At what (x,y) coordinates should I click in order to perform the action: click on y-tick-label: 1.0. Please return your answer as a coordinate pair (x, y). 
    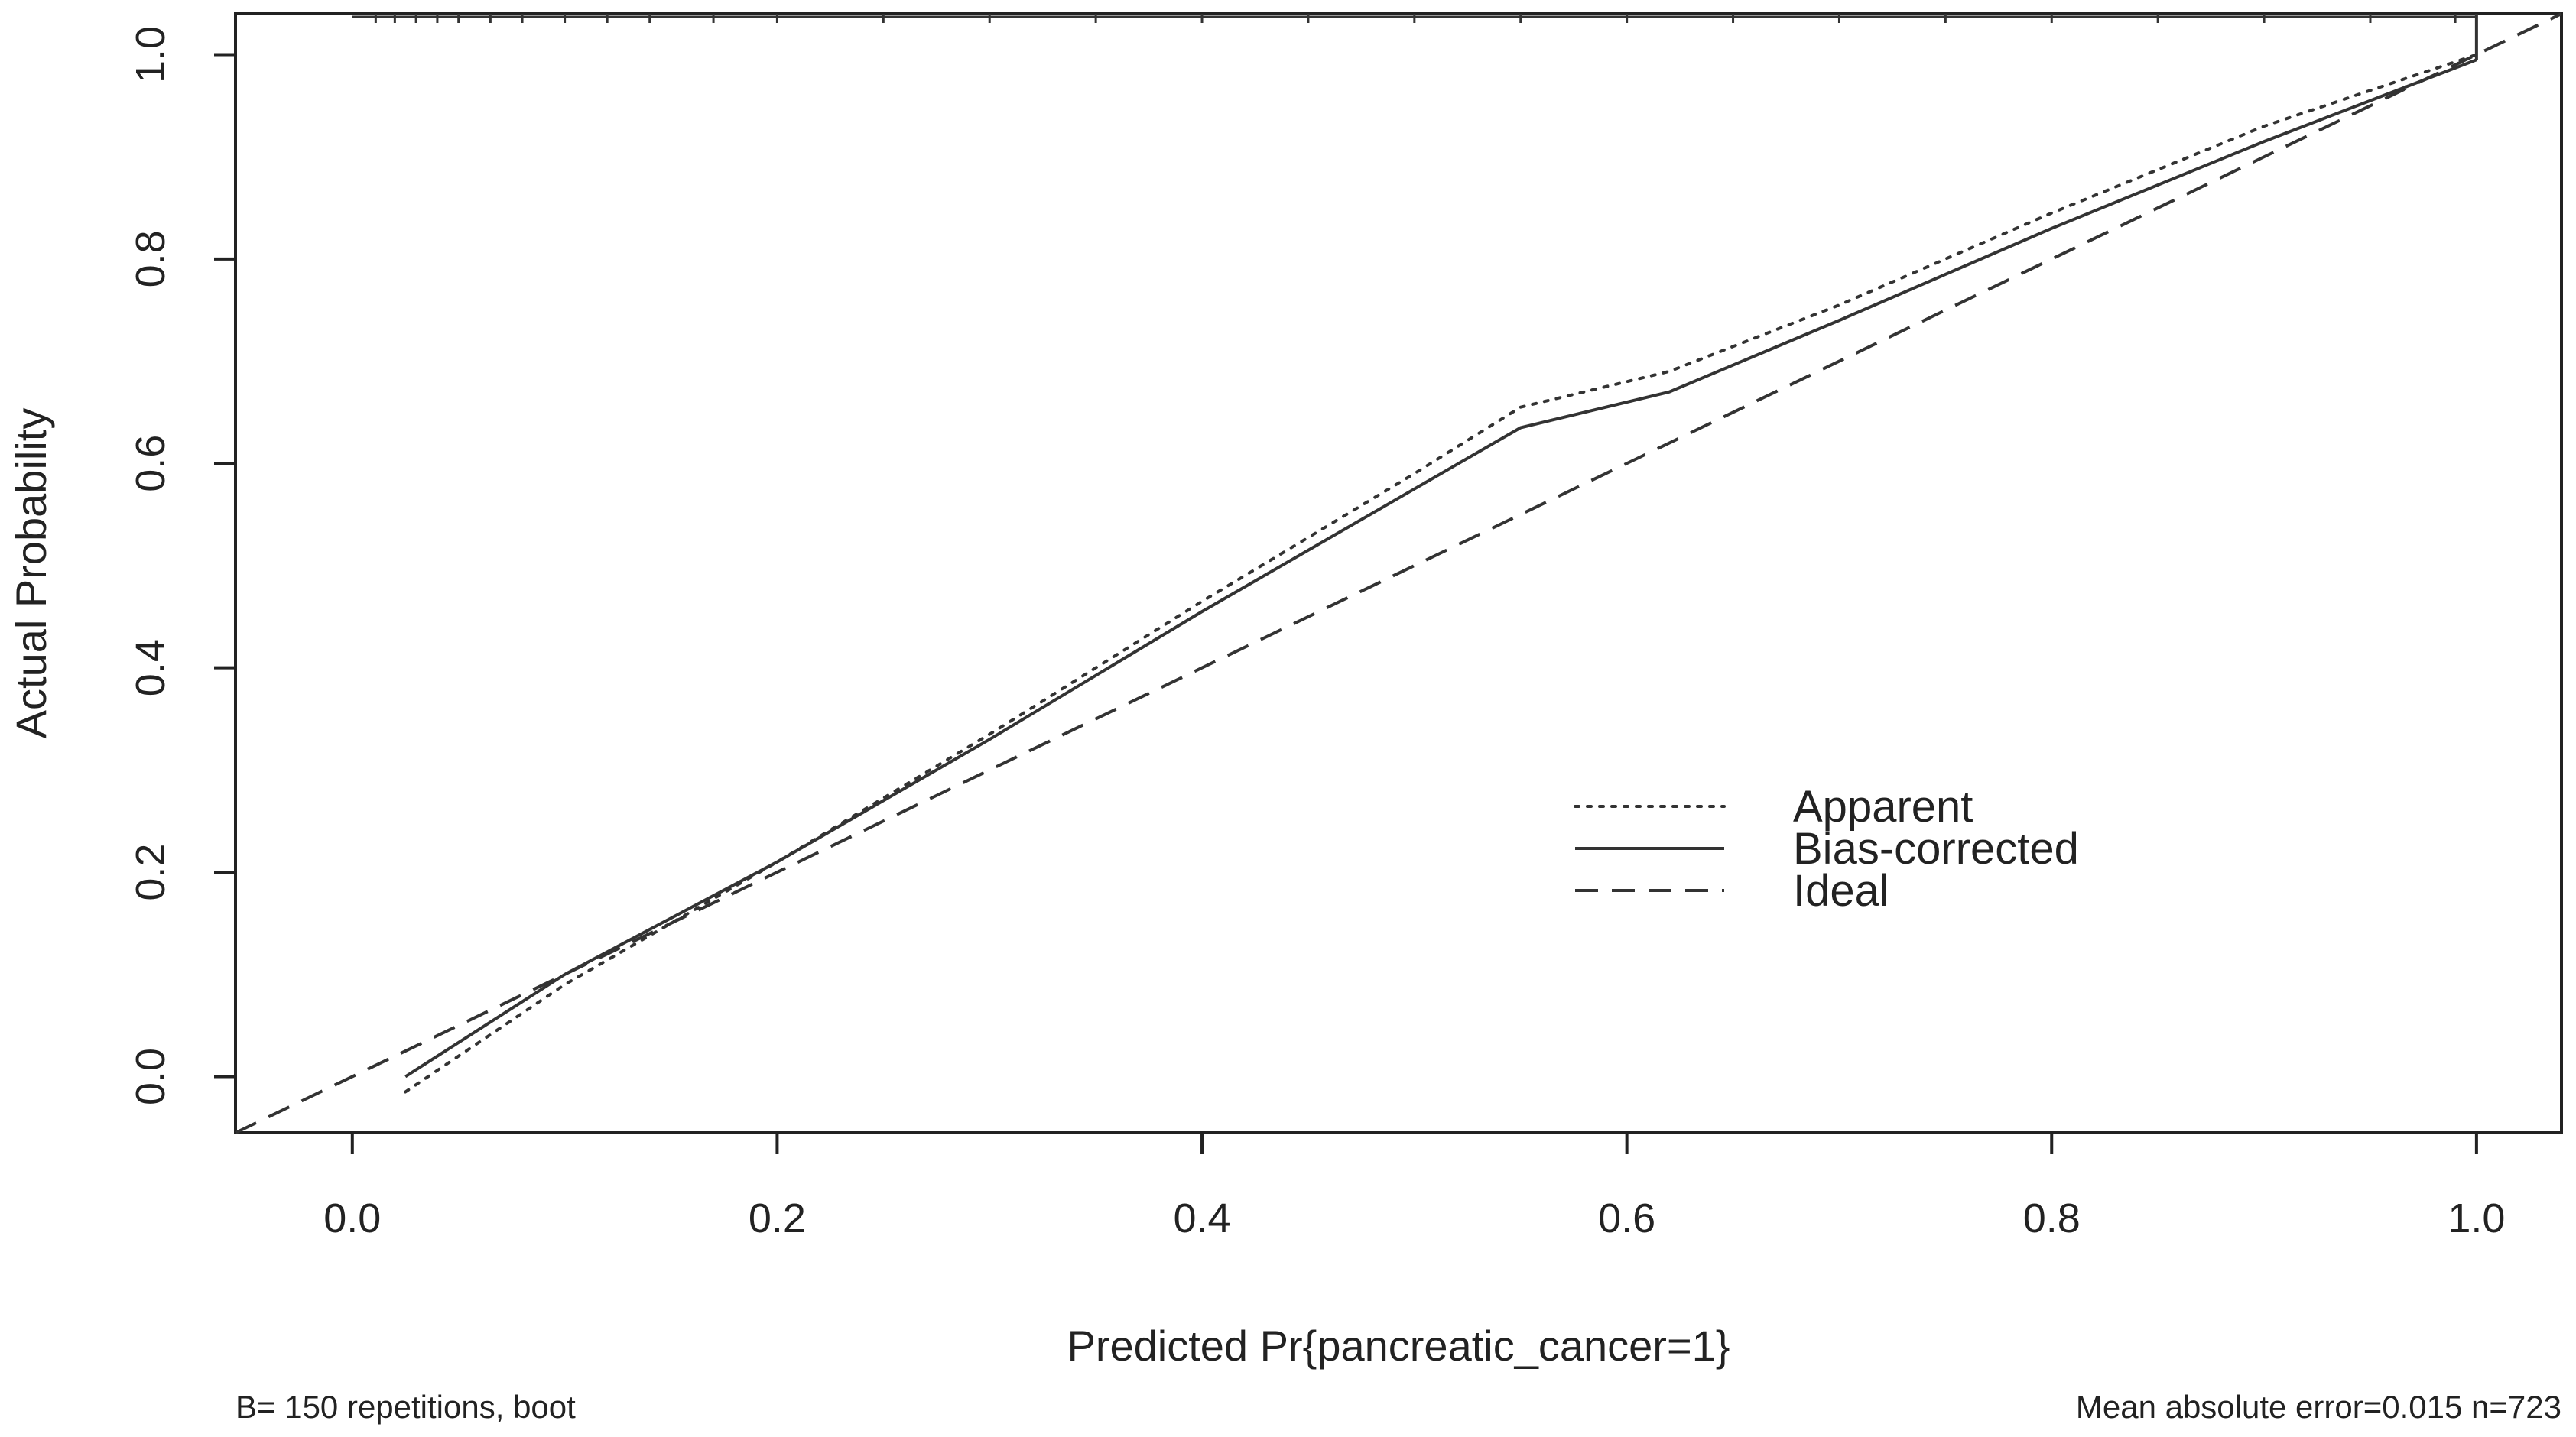
    Looking at the image, I should click on (151, 54).